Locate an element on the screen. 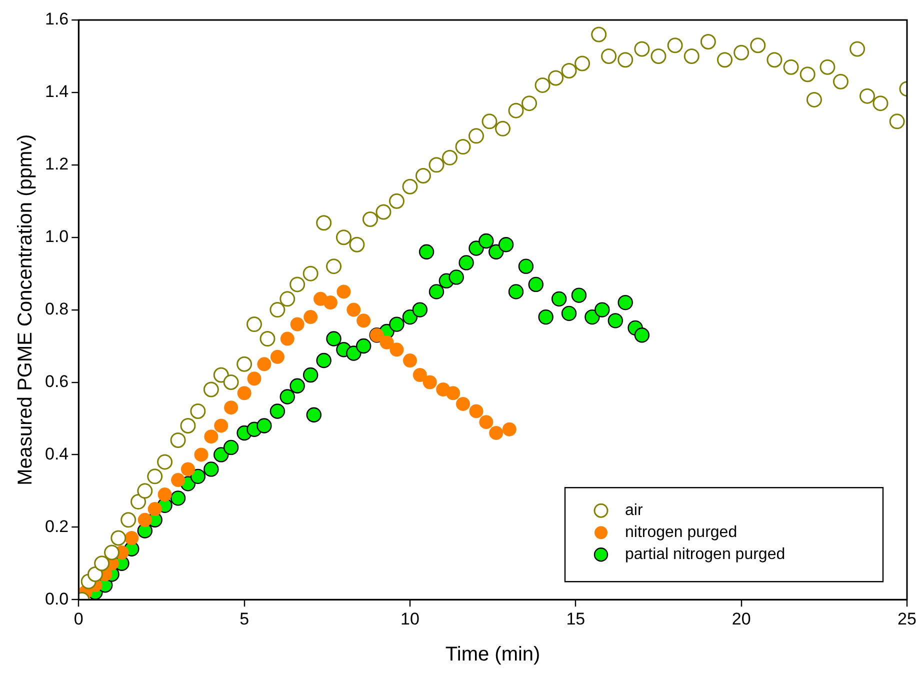 This screenshot has height=675, width=921. y-tick-label: 1.4 is located at coordinates (56, 92).